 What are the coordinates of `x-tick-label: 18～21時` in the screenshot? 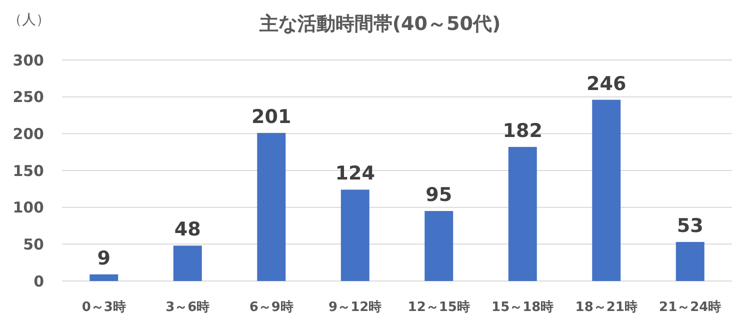 It's located at (606, 307).